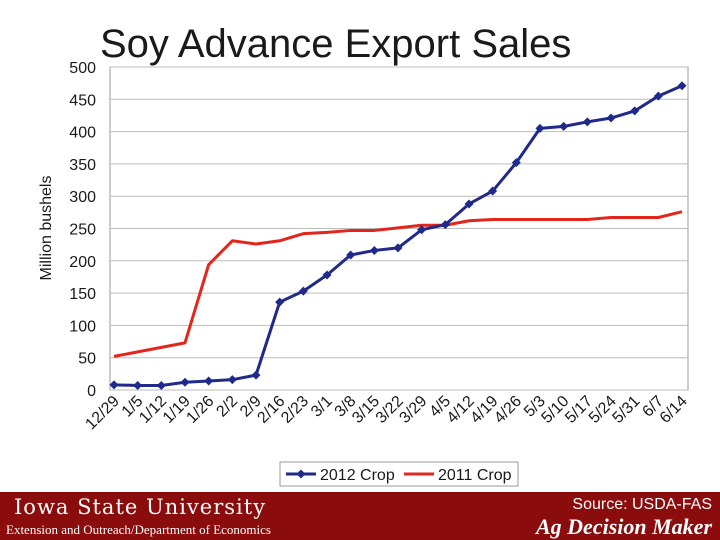  What do you see at coordinates (46, 228) in the screenshot?
I see `y-axis-label: Million bushels` at bounding box center [46, 228].